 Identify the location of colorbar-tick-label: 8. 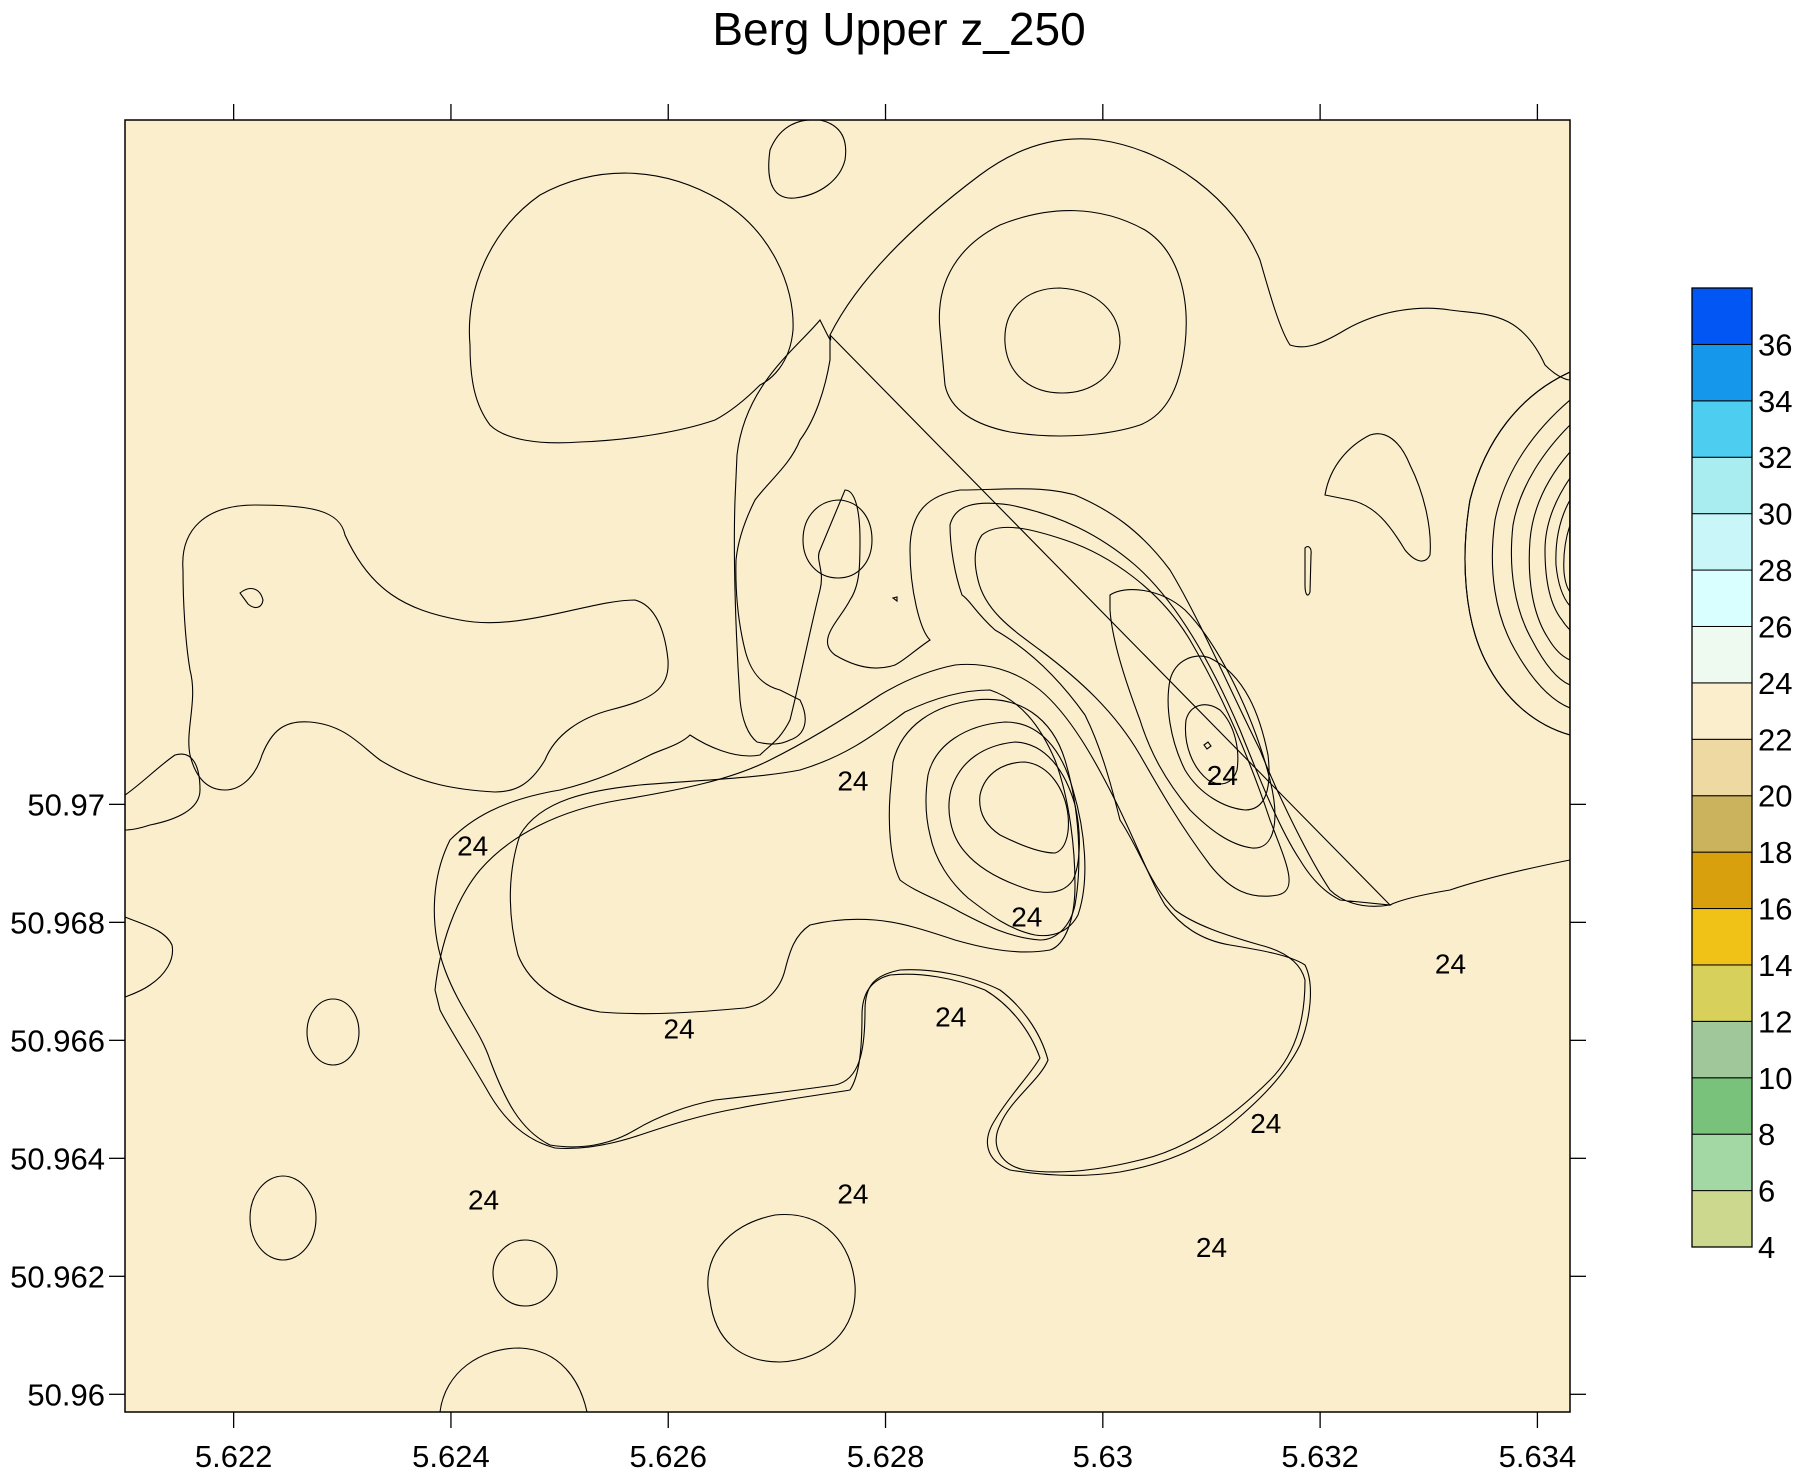
(1766, 1134).